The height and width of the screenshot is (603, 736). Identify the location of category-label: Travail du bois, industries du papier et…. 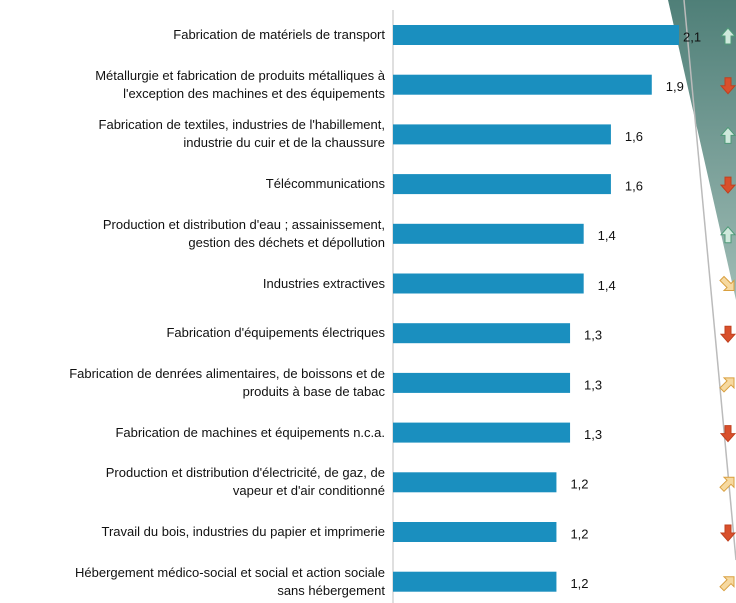
(243, 531).